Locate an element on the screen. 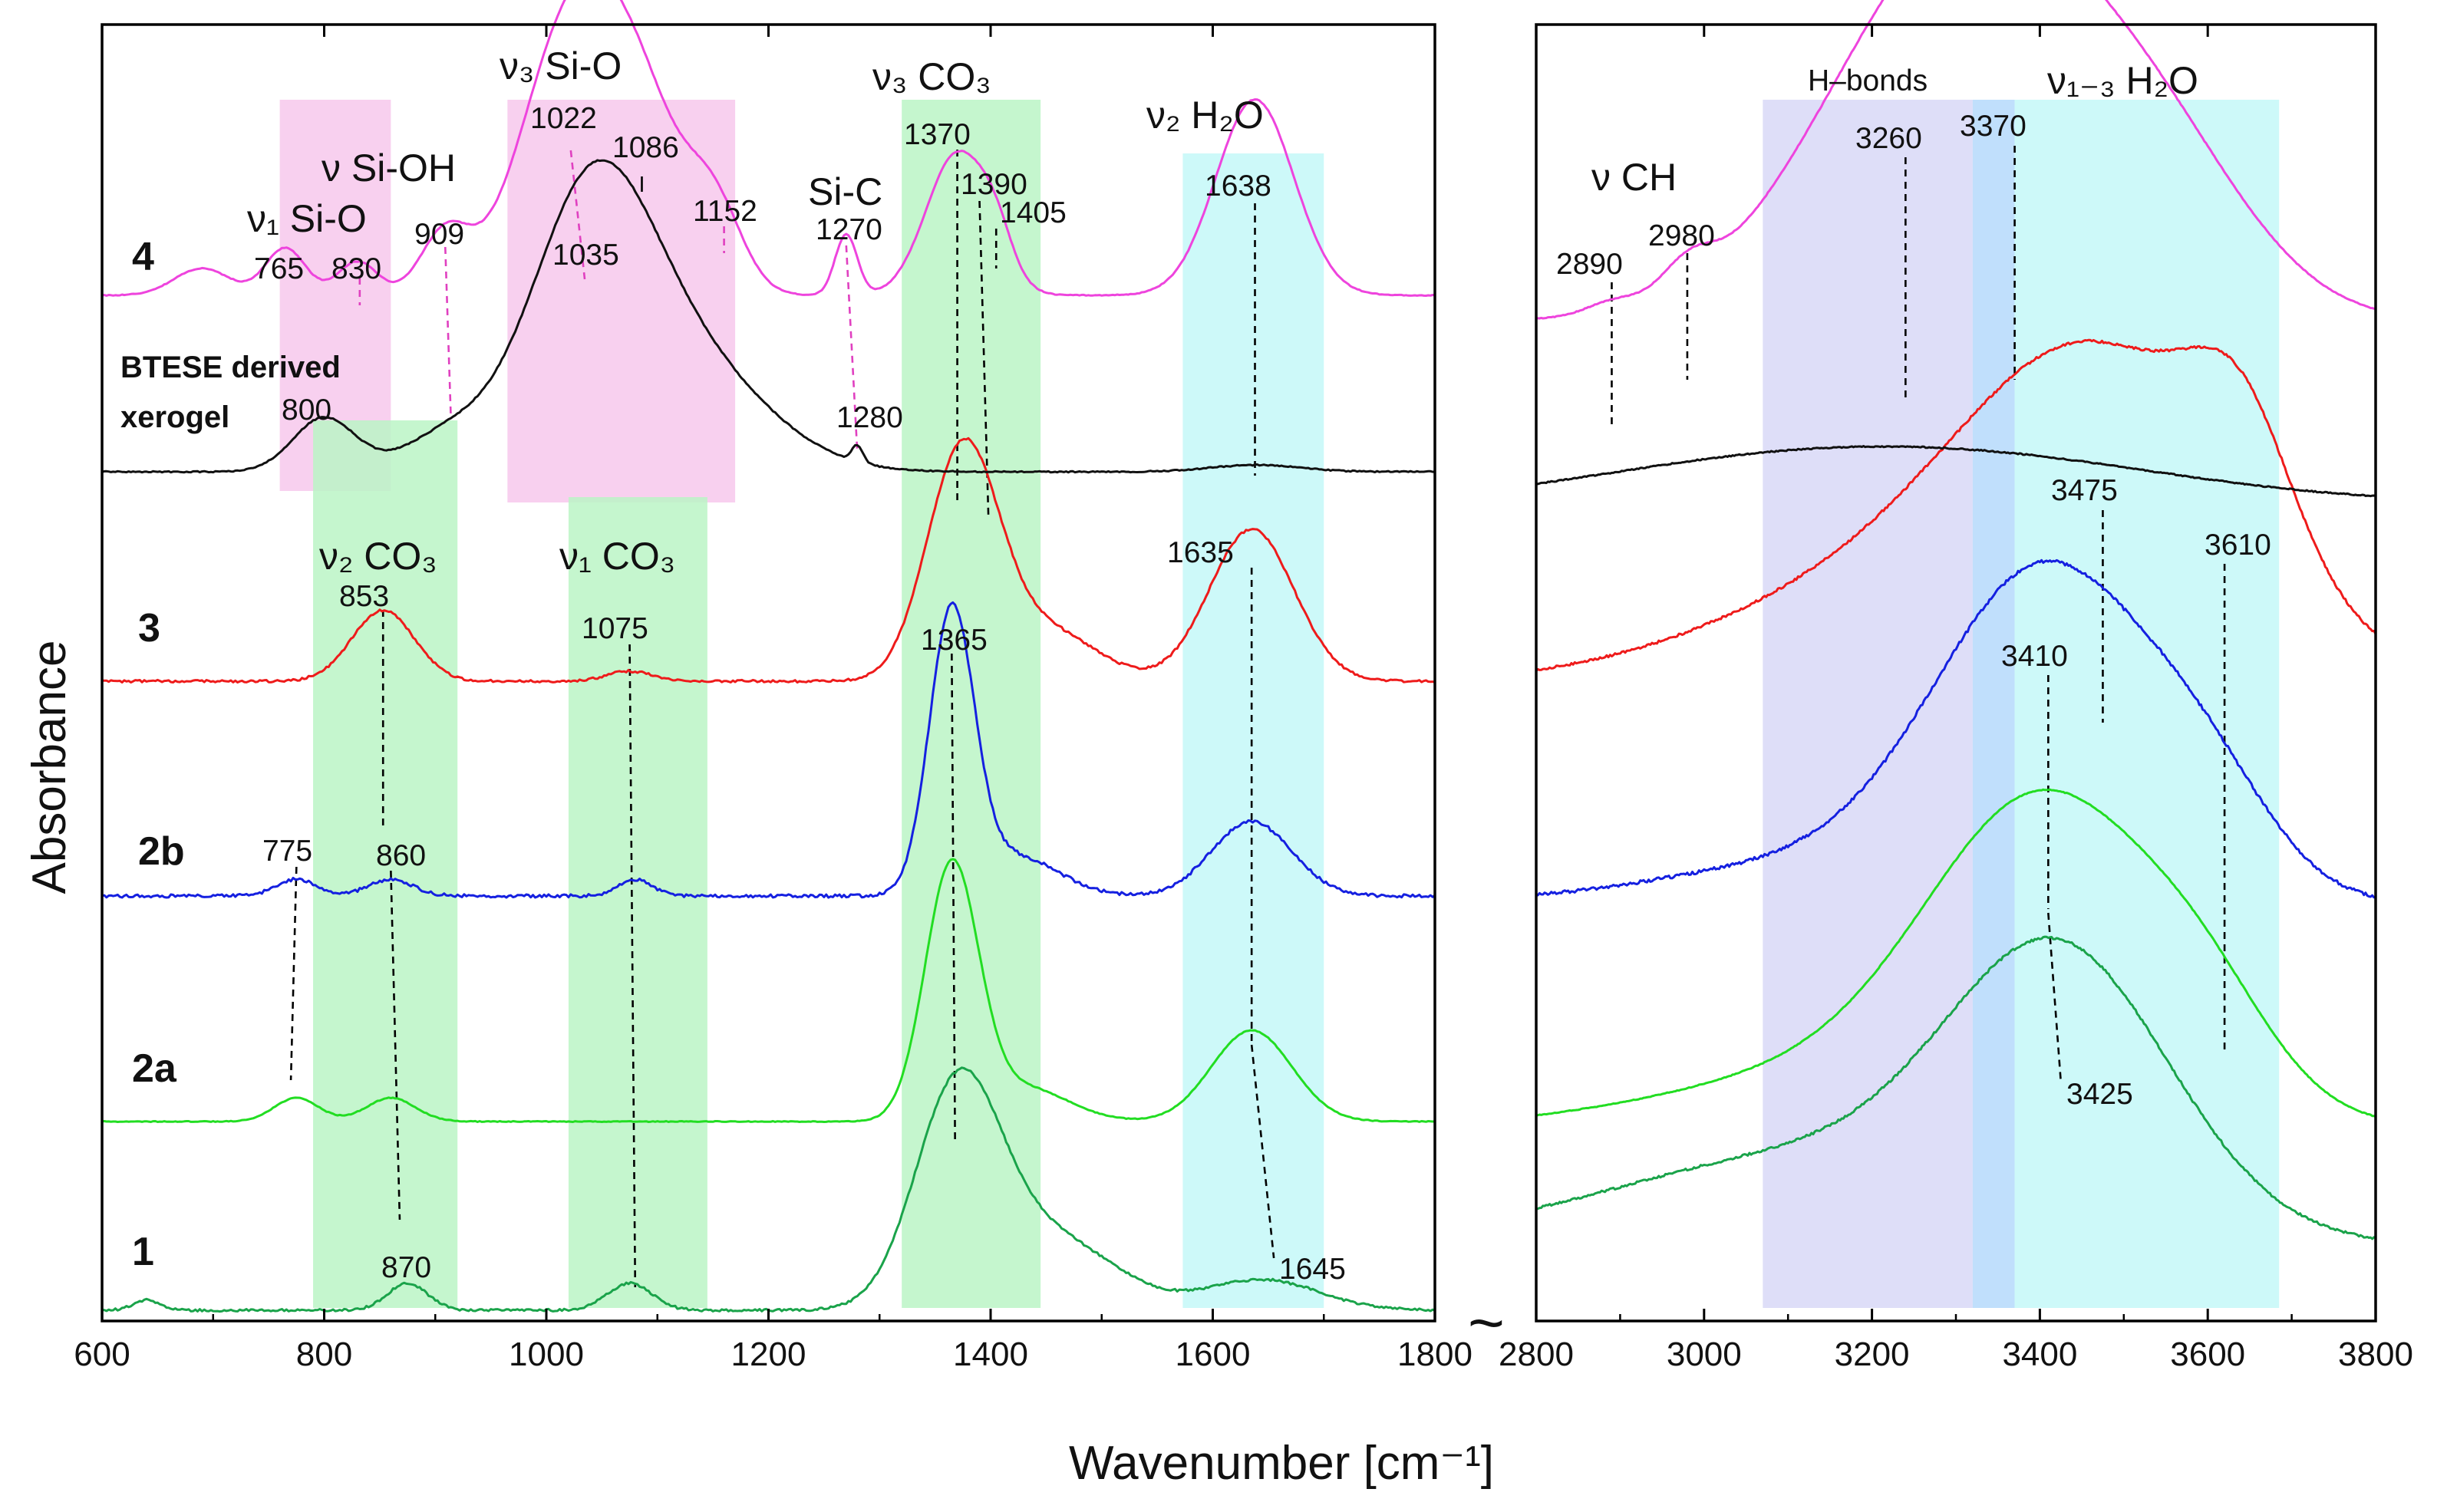 The width and height of the screenshot is (2447, 1512). mode-label-hbonds: H–bonds is located at coordinates (1868, 80).